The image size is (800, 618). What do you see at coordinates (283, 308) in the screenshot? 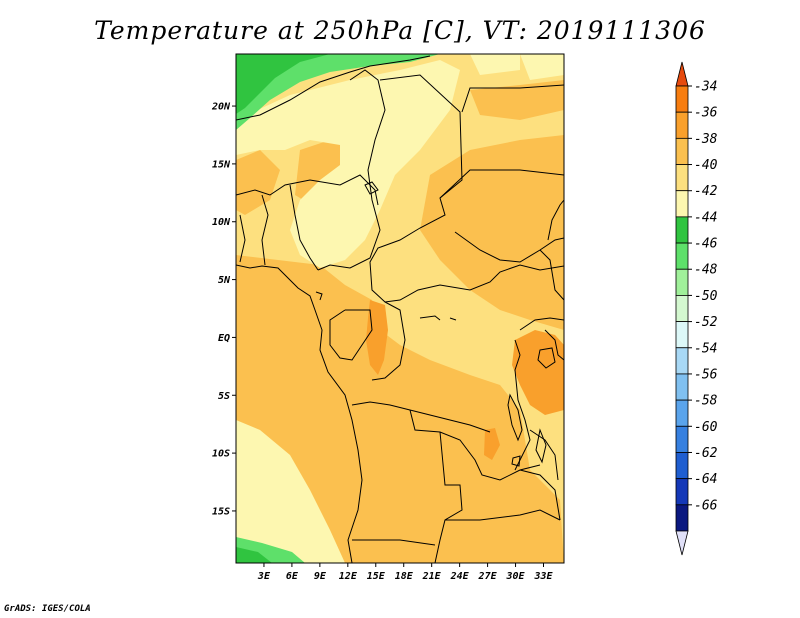
I see `temperature-field-green-dark` at bounding box center [283, 308].